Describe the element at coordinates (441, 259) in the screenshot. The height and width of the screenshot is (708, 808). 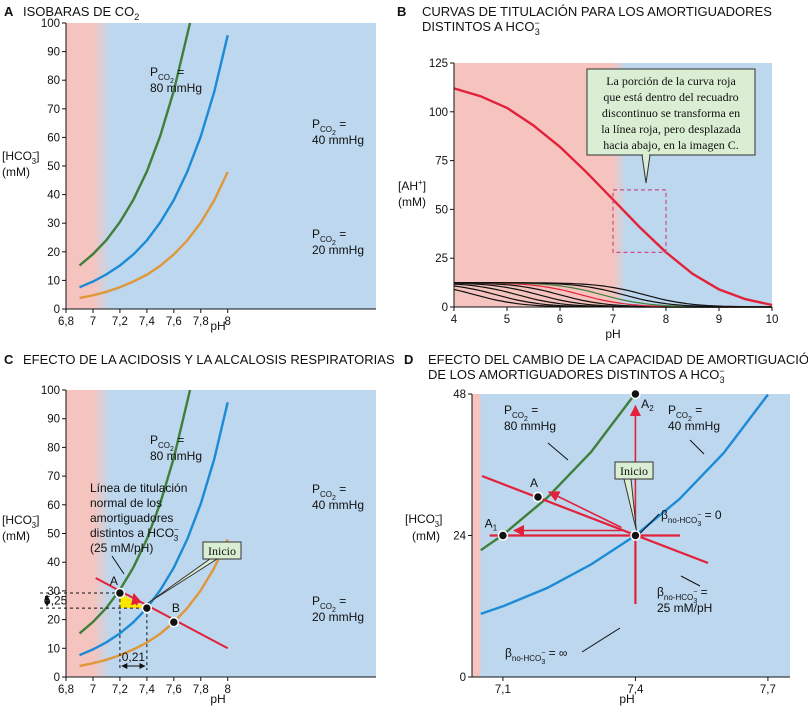
I see `y-tick-label: 25` at that location.